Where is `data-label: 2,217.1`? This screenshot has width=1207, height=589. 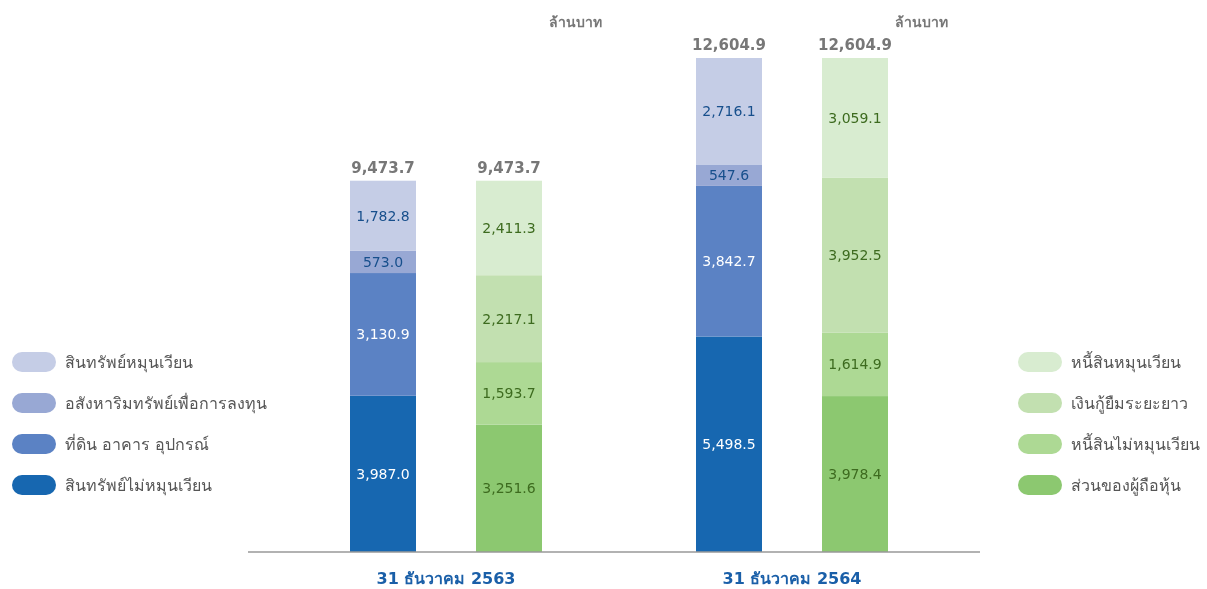 data-label: 2,217.1 is located at coordinates (509, 318).